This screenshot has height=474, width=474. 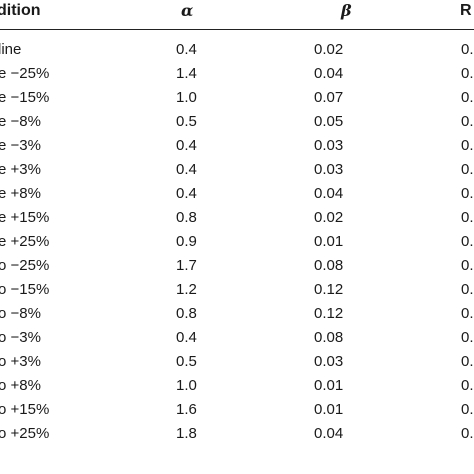 What do you see at coordinates (20, 145) in the screenshot?
I see `cell-condition: e −3%` at bounding box center [20, 145].